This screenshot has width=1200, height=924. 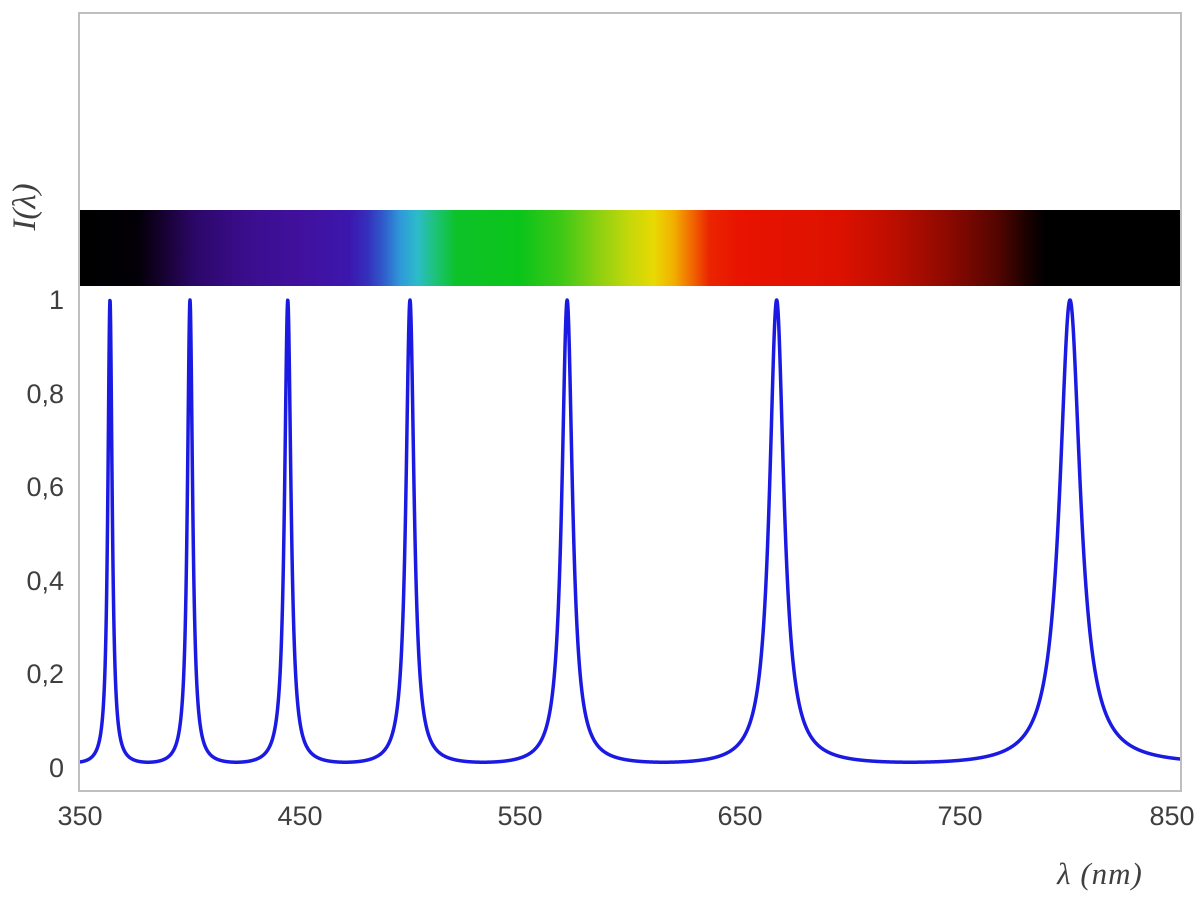 What do you see at coordinates (45, 581) in the screenshot?
I see `y-tick-label: 0,4` at bounding box center [45, 581].